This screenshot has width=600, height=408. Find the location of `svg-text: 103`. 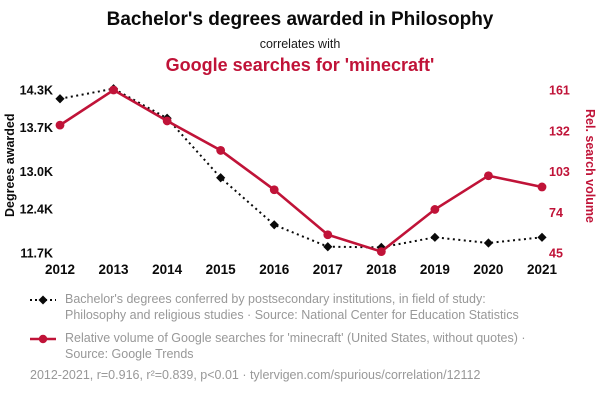

svg-text: 103 is located at coordinates (559, 172).